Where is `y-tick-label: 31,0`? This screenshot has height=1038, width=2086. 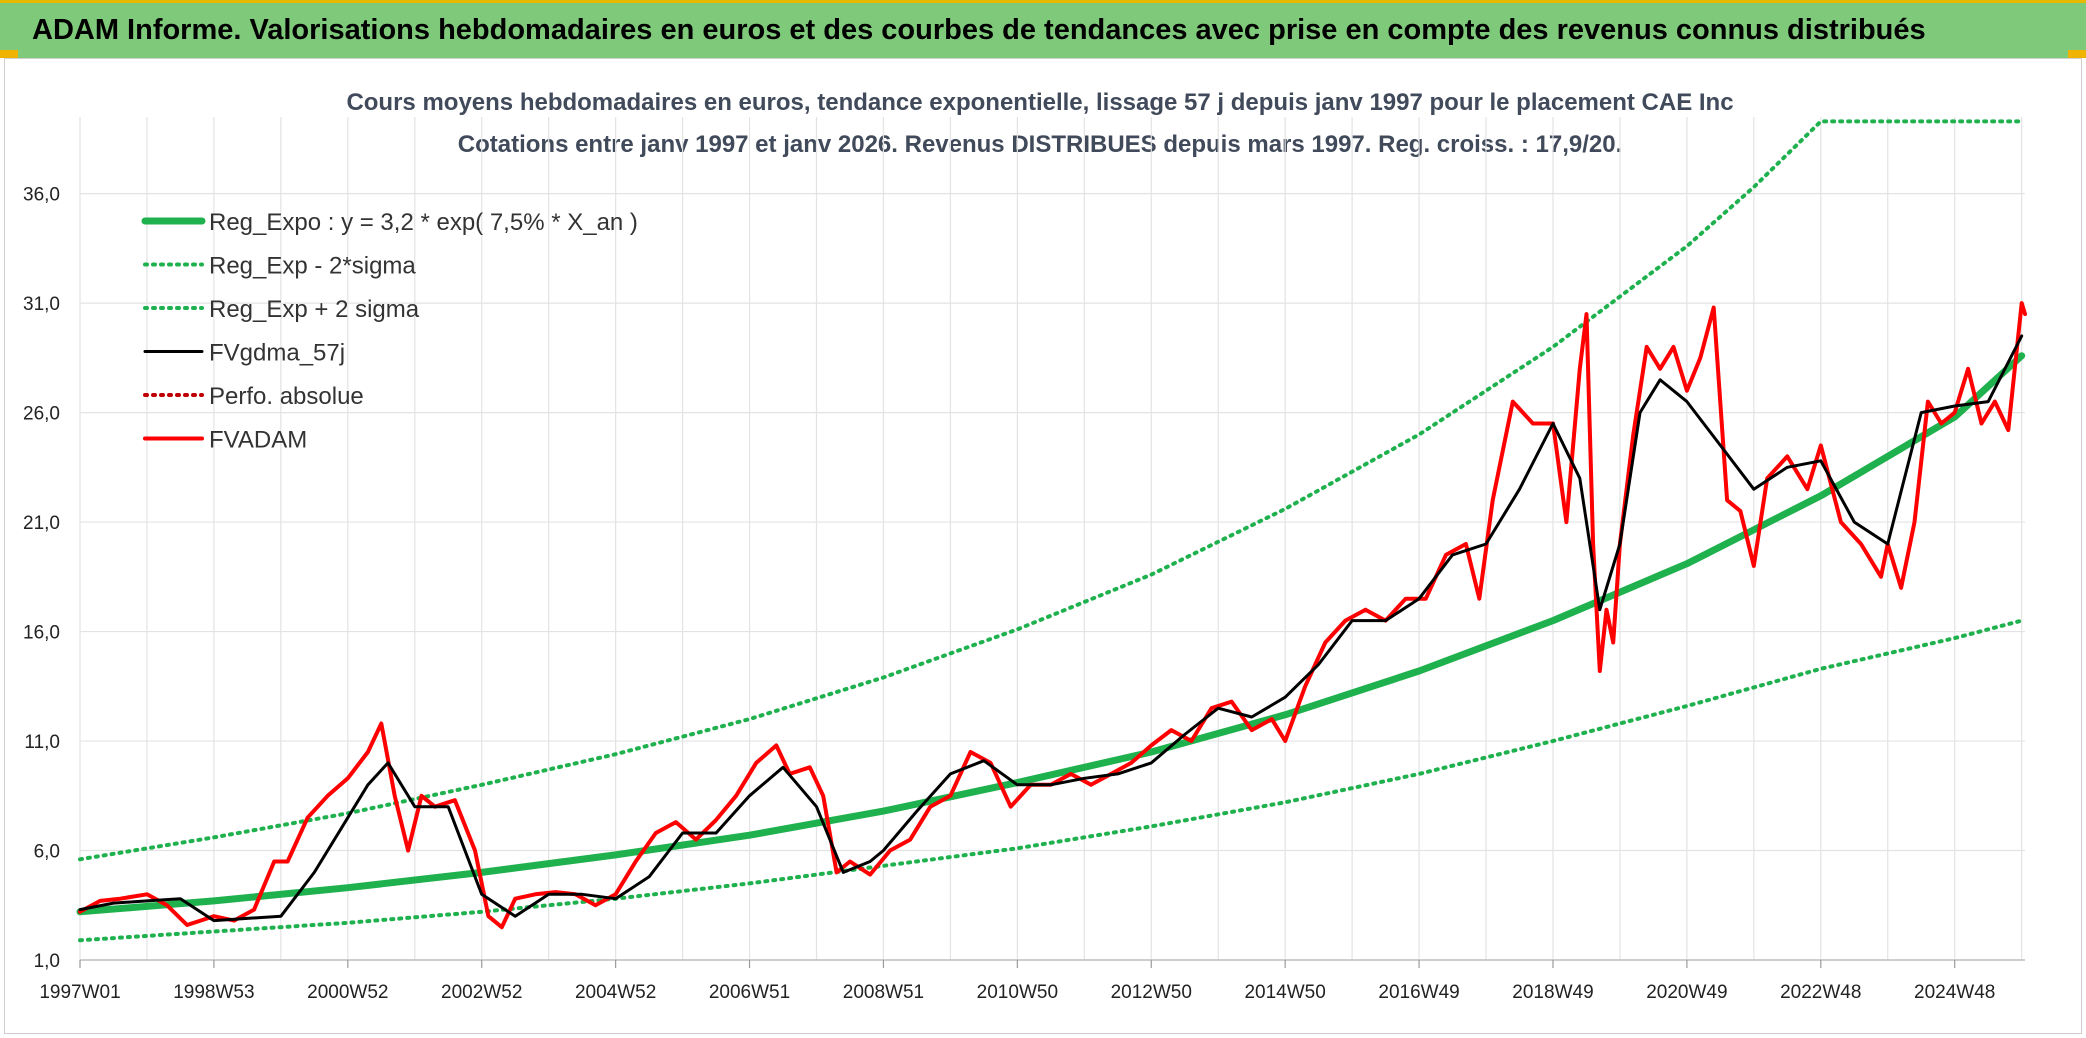 y-tick-label: 31,0 is located at coordinates (41, 304).